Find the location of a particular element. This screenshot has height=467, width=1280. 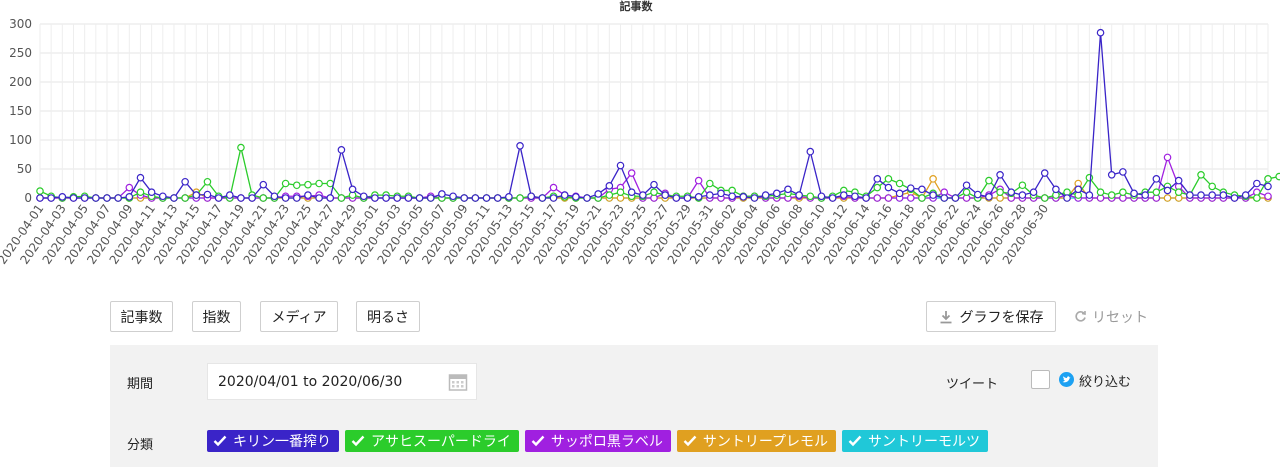

category-tag-sapporo: サッポロ黒ラベル is located at coordinates (597, 441).